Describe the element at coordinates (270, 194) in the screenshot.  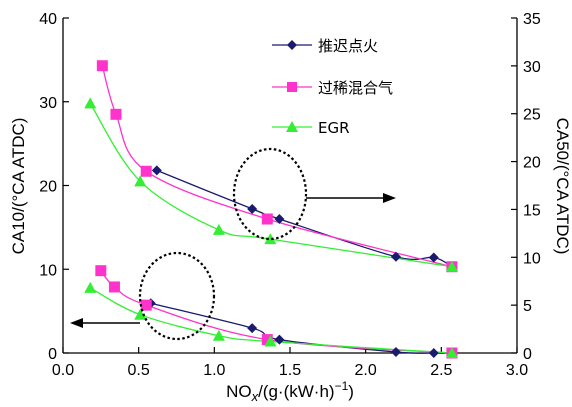
I see `ca10-ellipse` at that location.